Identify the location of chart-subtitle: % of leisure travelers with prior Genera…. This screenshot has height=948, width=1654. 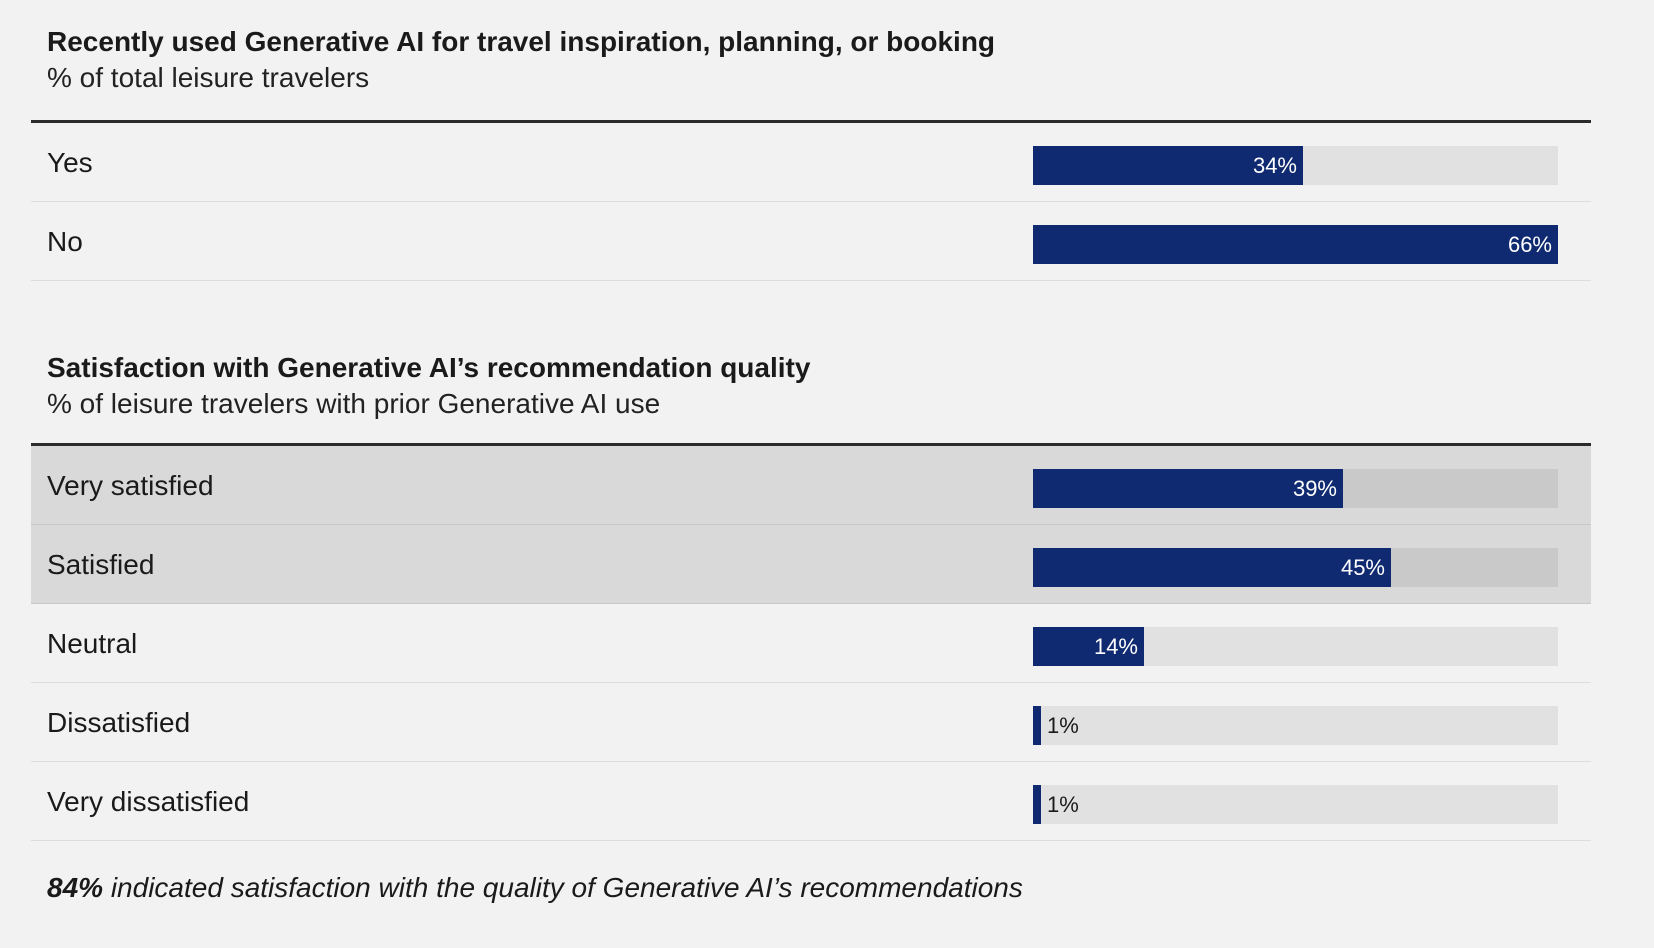
(354, 403).